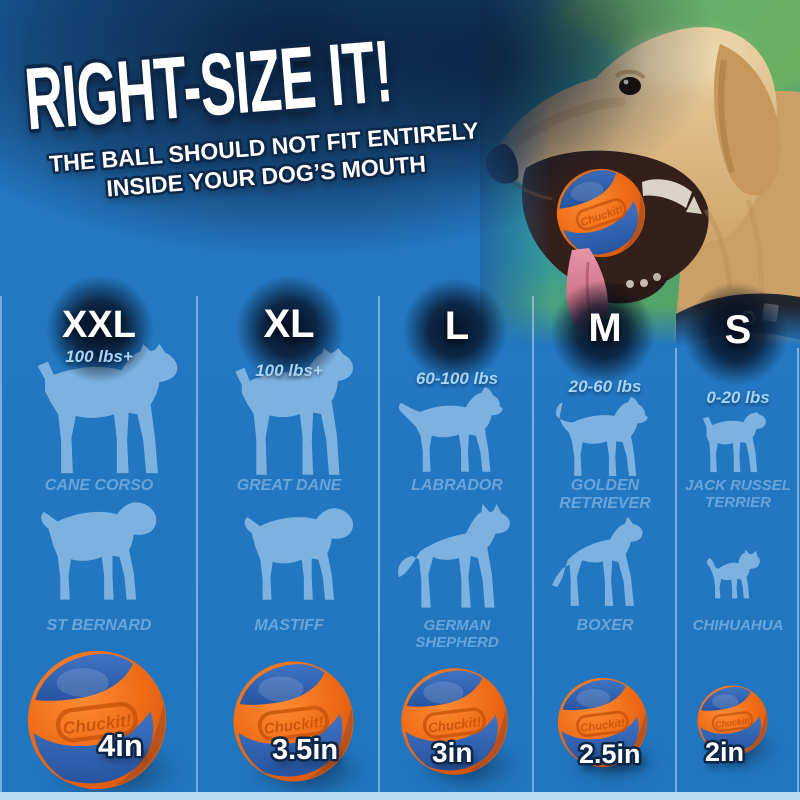 Image resolution: width=800 pixels, height=800 pixels. I want to click on jack-russel-silhouette, so click(738, 443).